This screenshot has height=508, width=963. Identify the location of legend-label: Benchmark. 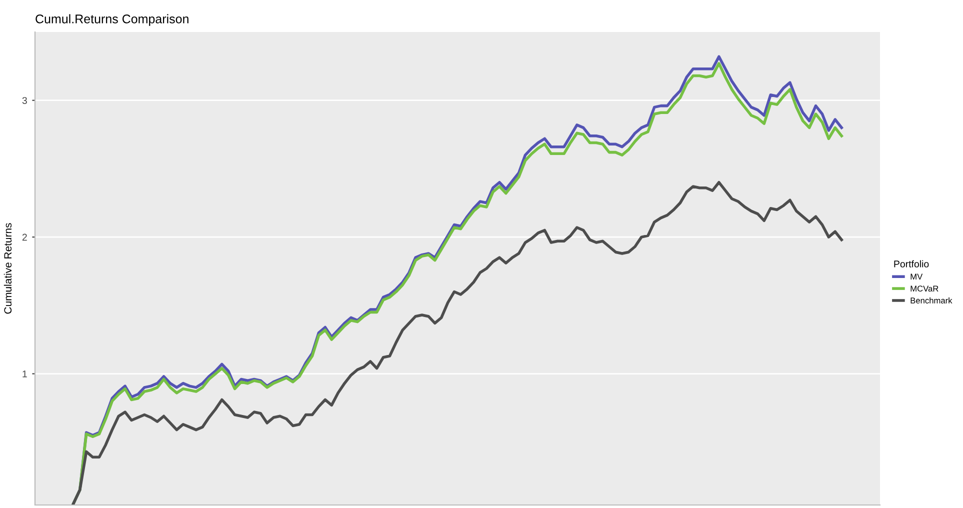
(931, 300).